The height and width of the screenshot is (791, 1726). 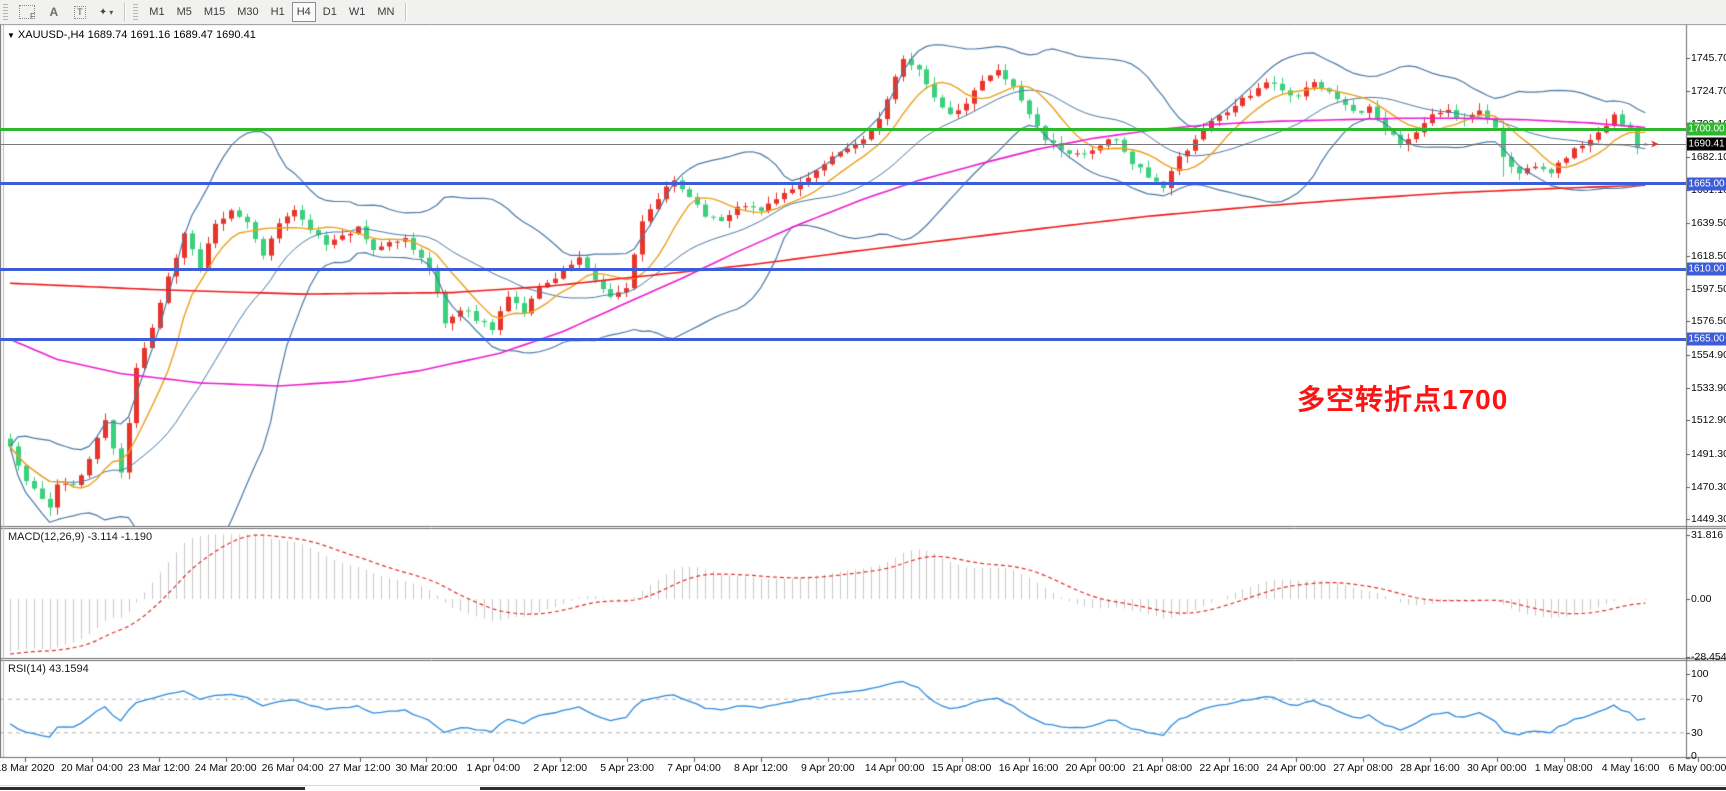 I want to click on macd-scale-label: -28.454, so click(x=1708, y=656).